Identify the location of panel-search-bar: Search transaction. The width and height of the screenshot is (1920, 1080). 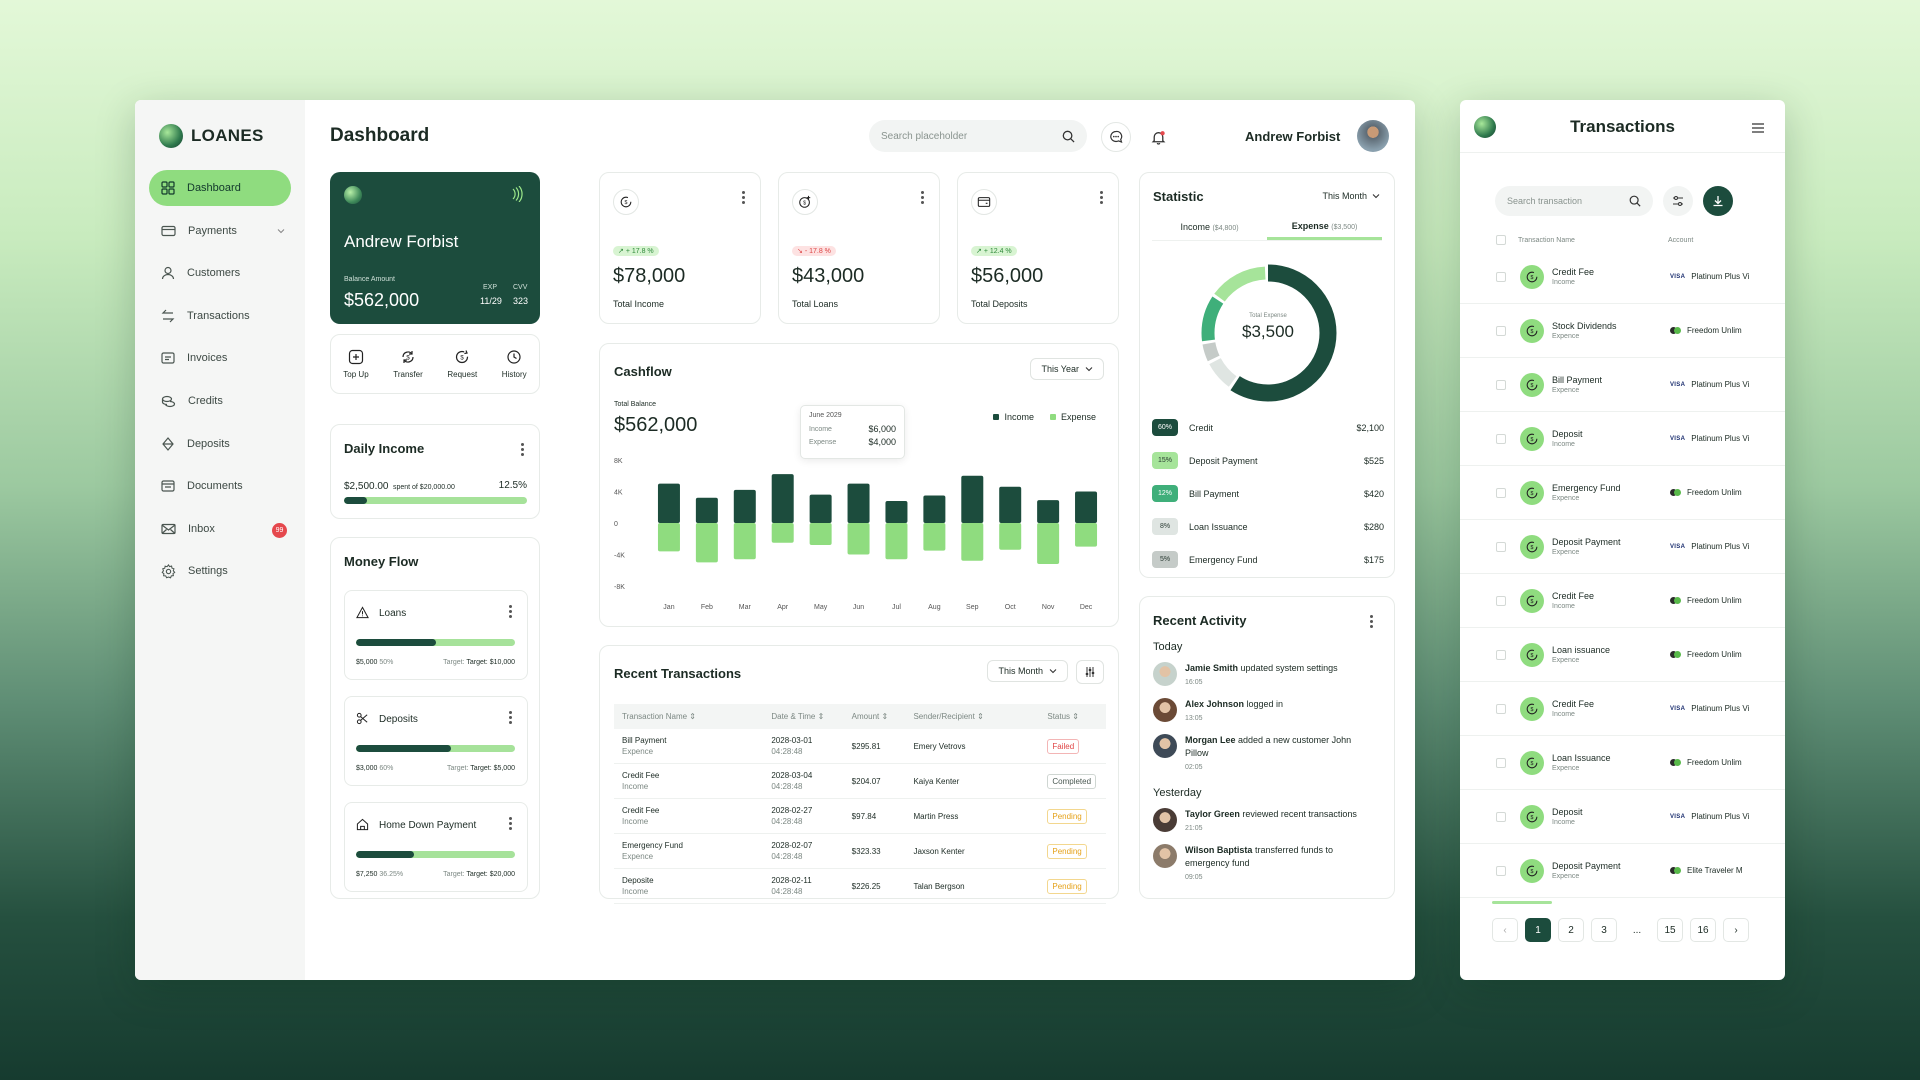
(1574, 201).